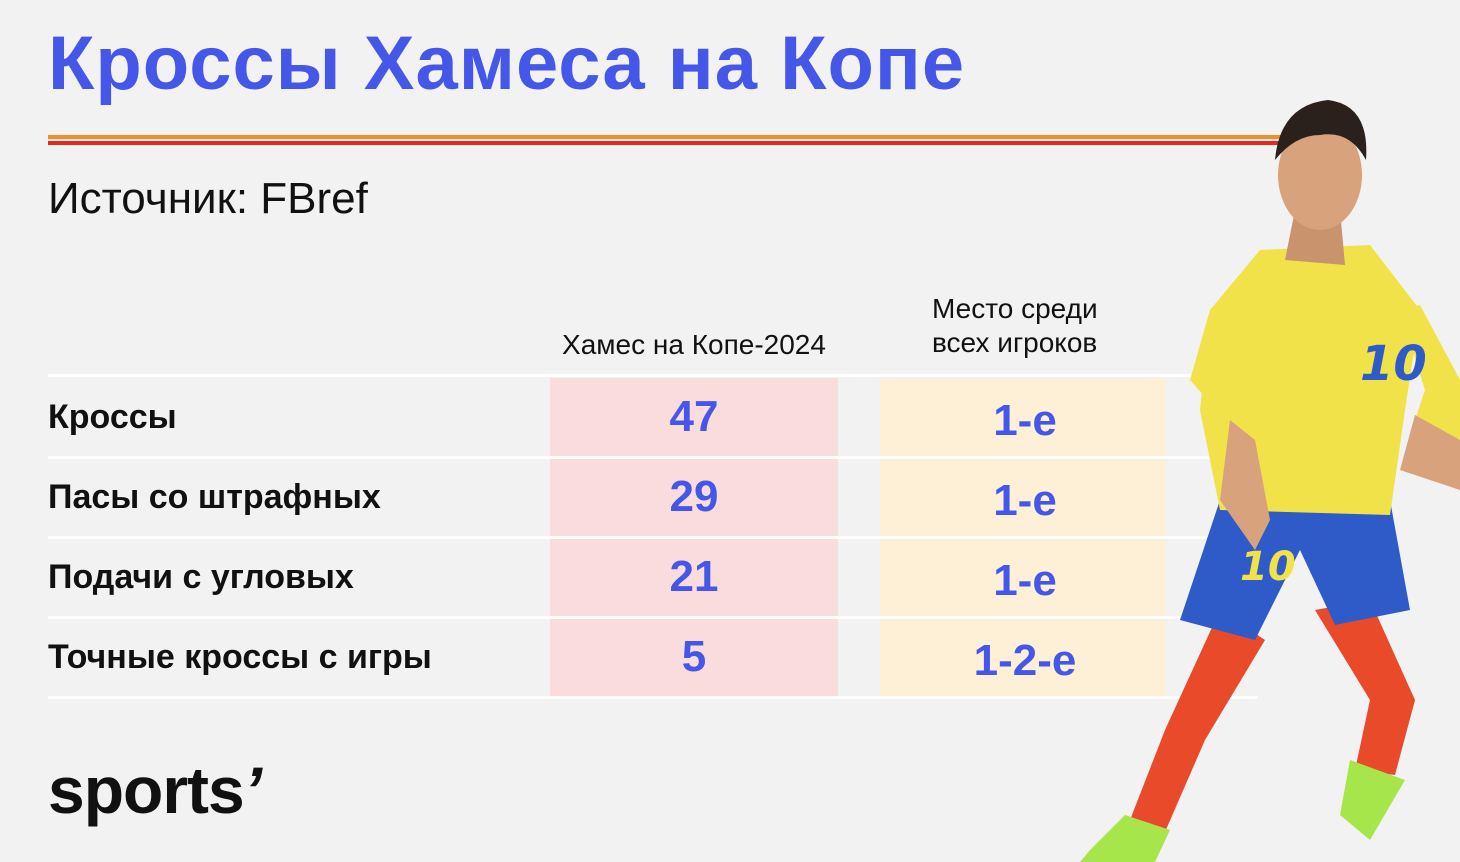  I want to click on row-label: Подачи с угловых, so click(201, 577).